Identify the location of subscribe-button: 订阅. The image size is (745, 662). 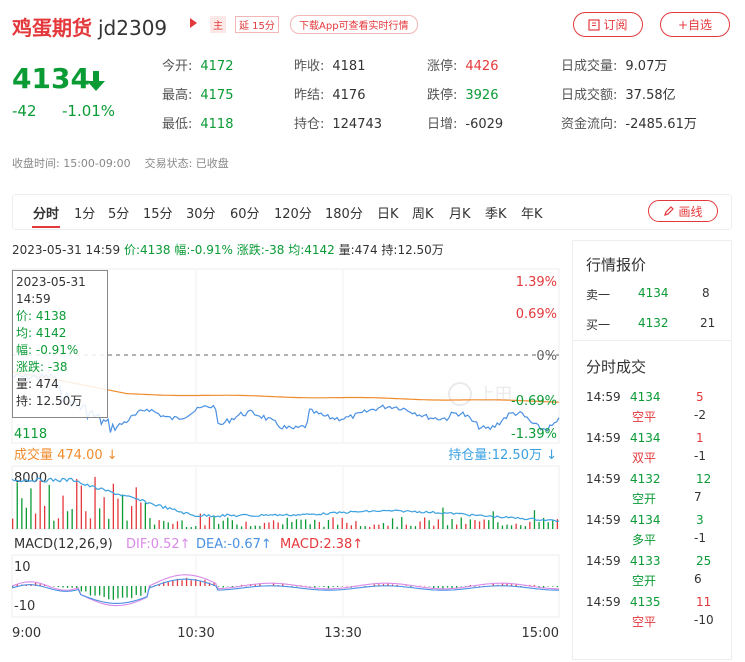
(608, 24).